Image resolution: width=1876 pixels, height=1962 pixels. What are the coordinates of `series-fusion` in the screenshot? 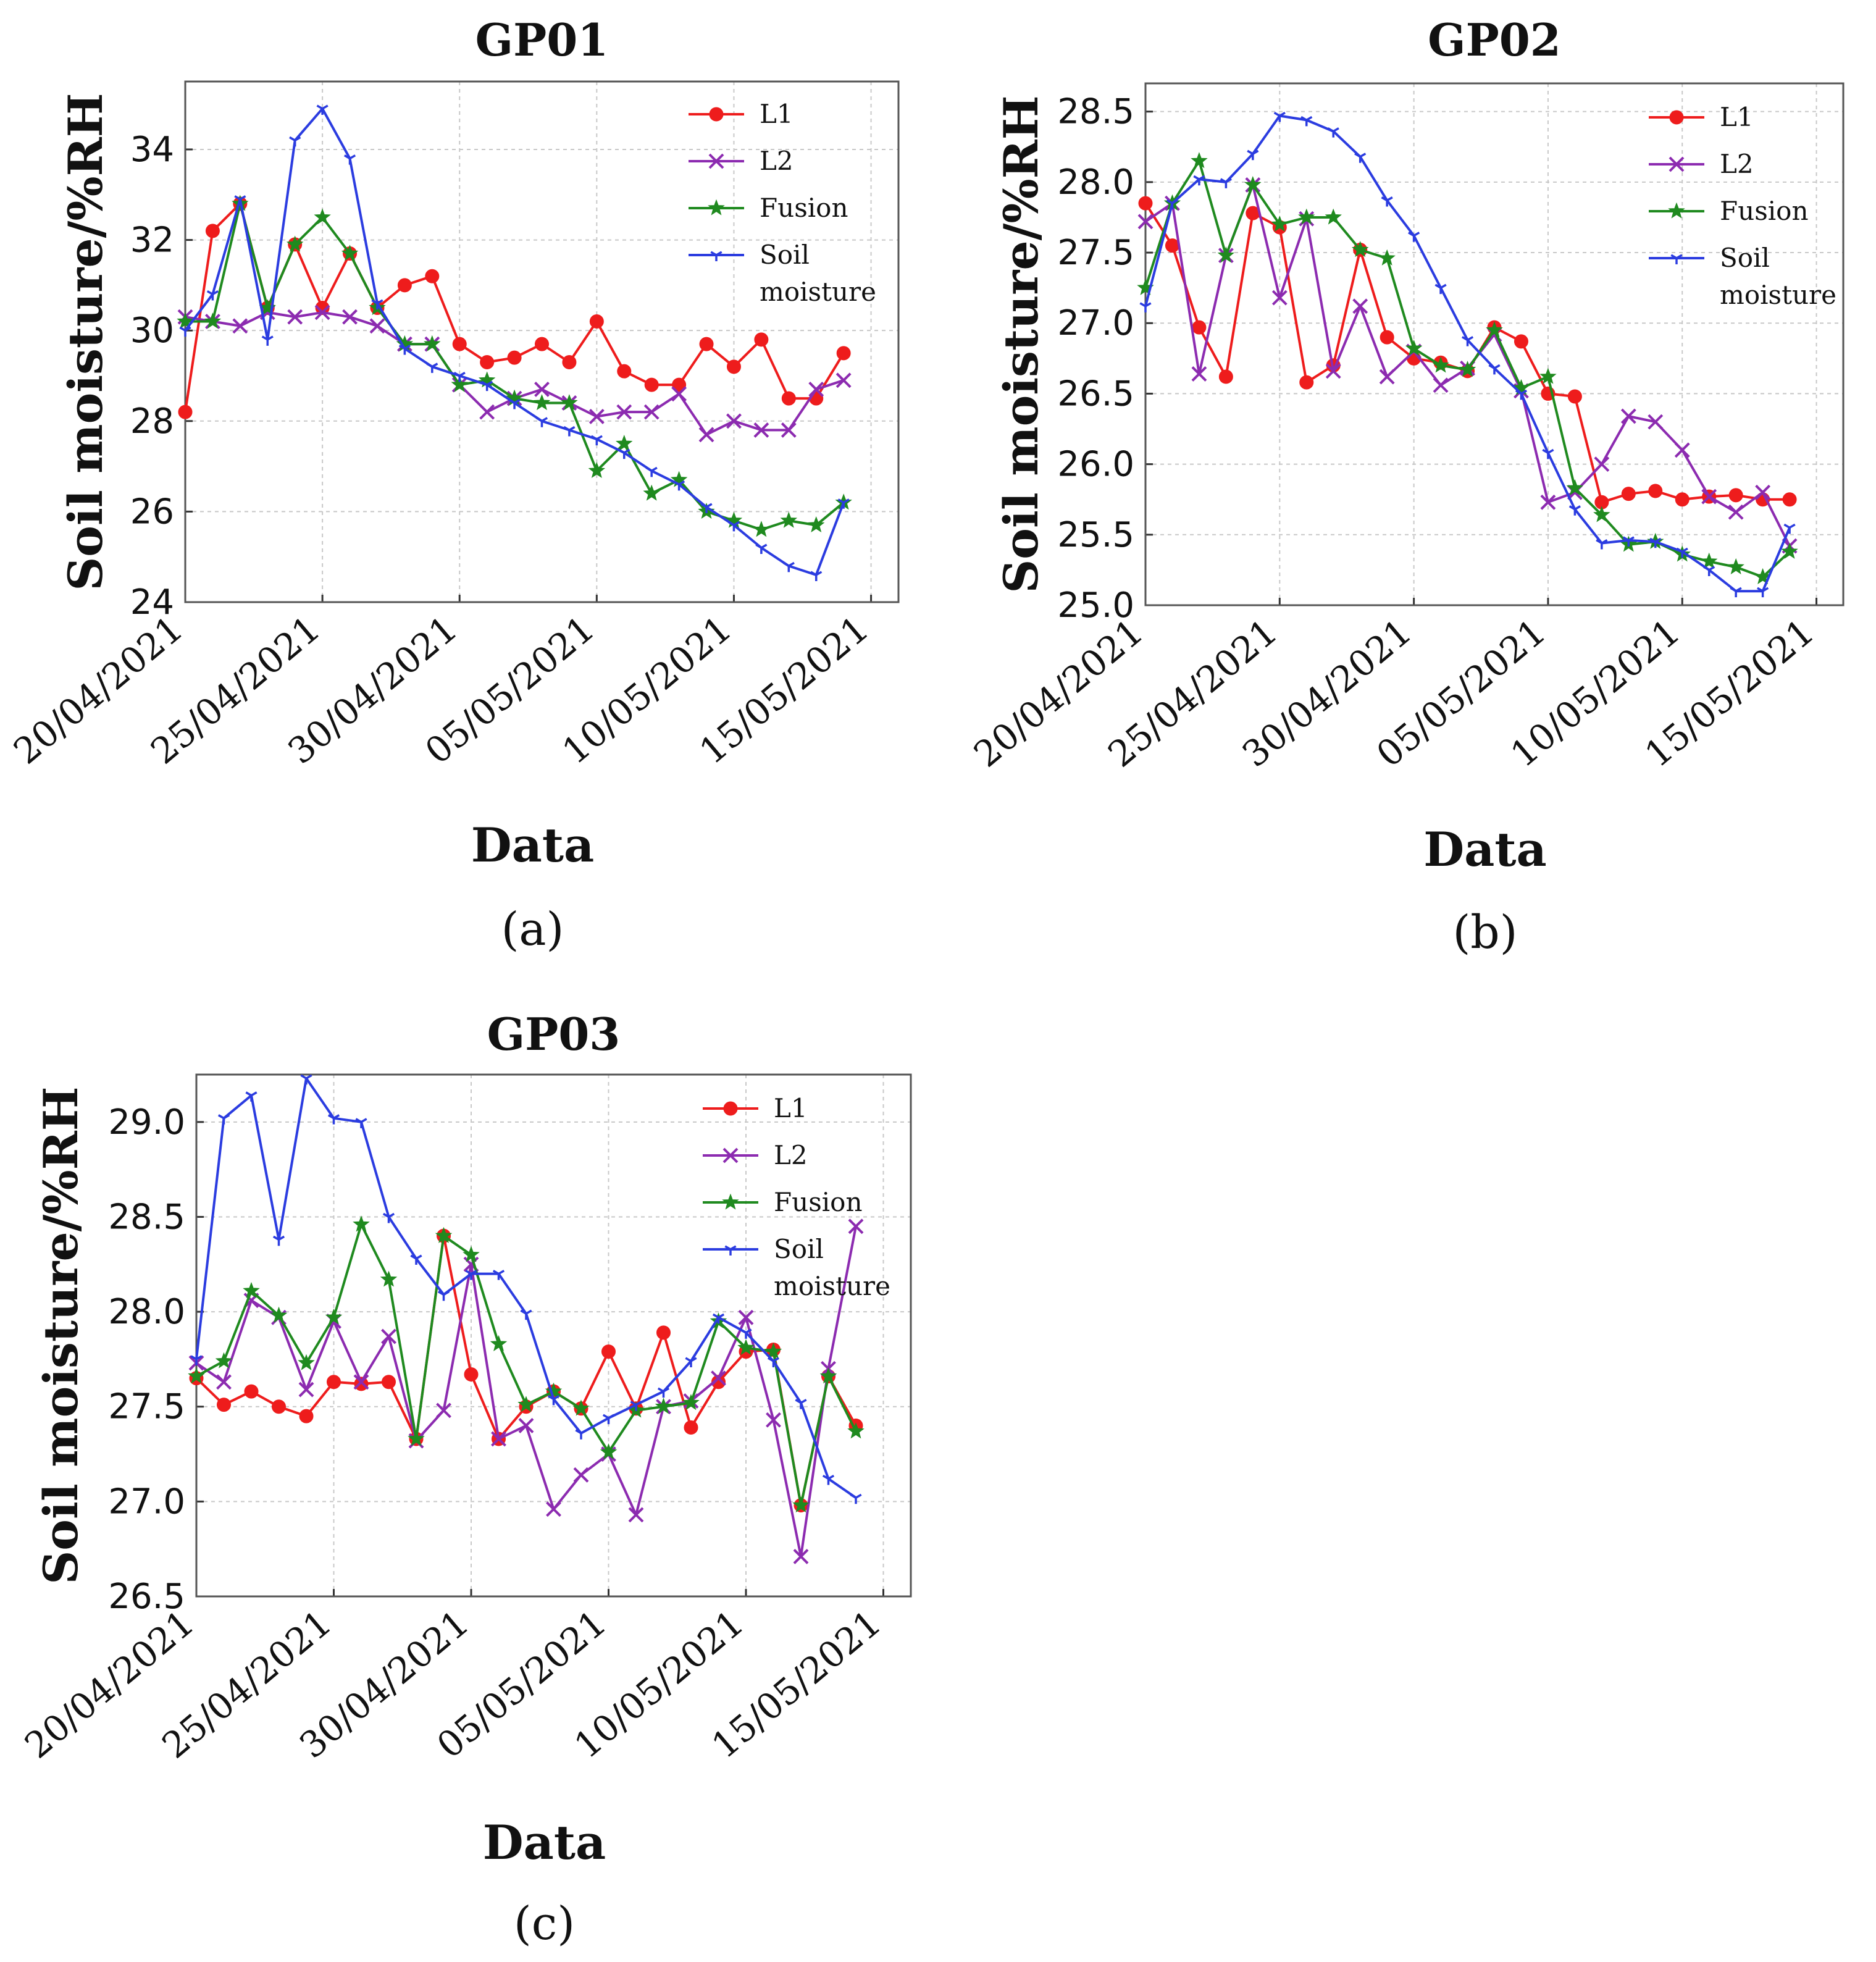 It's located at (514, 366).